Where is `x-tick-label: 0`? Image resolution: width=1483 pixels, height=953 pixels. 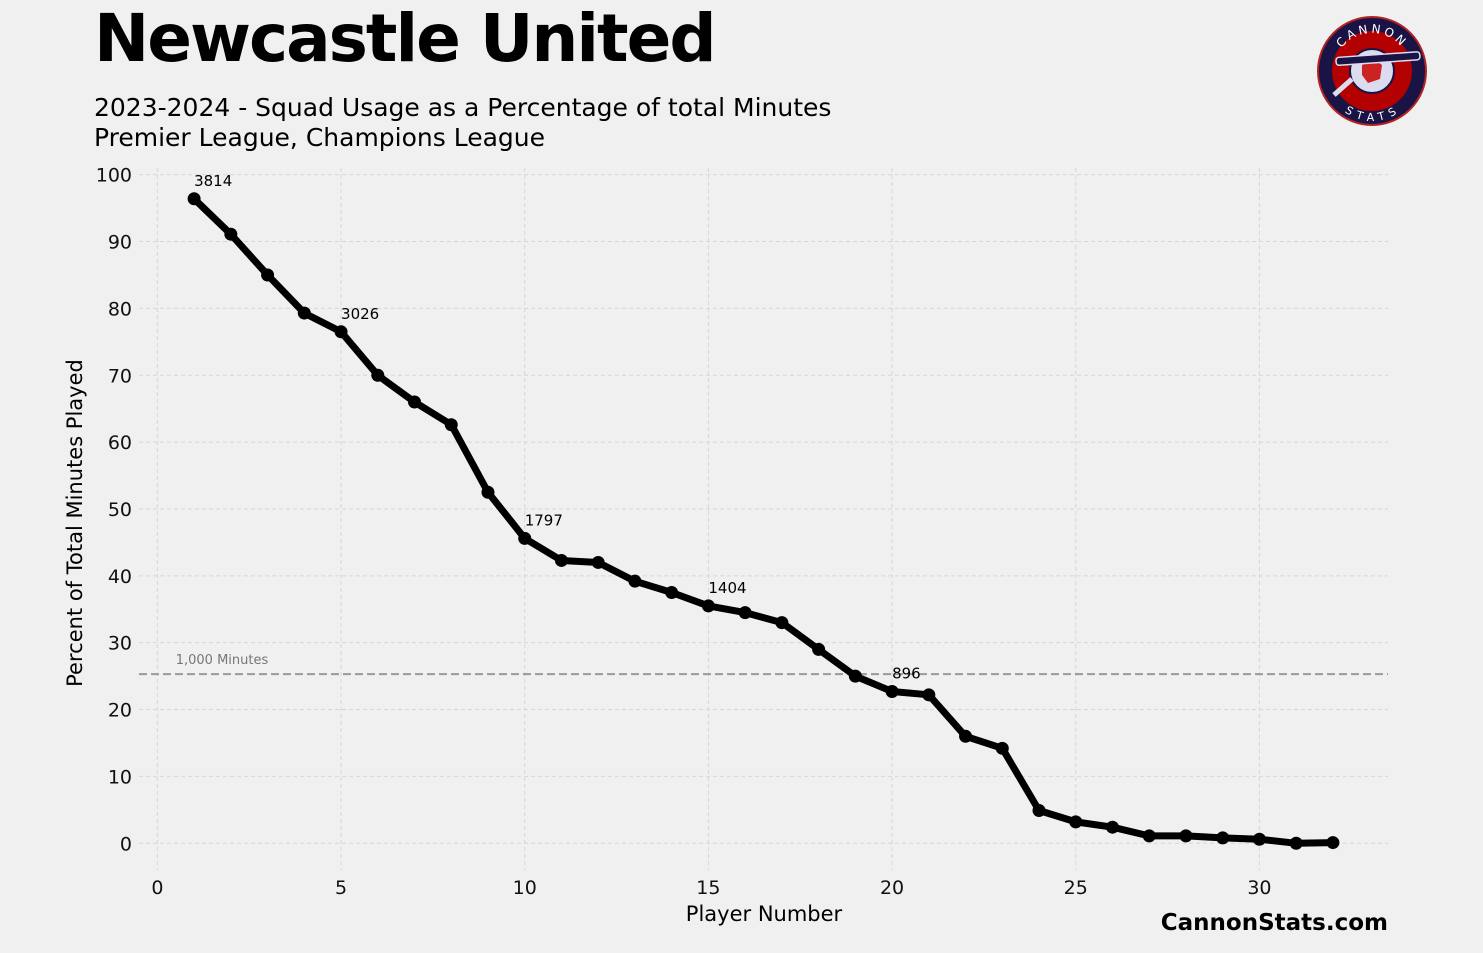
x-tick-label: 0 is located at coordinates (157, 888).